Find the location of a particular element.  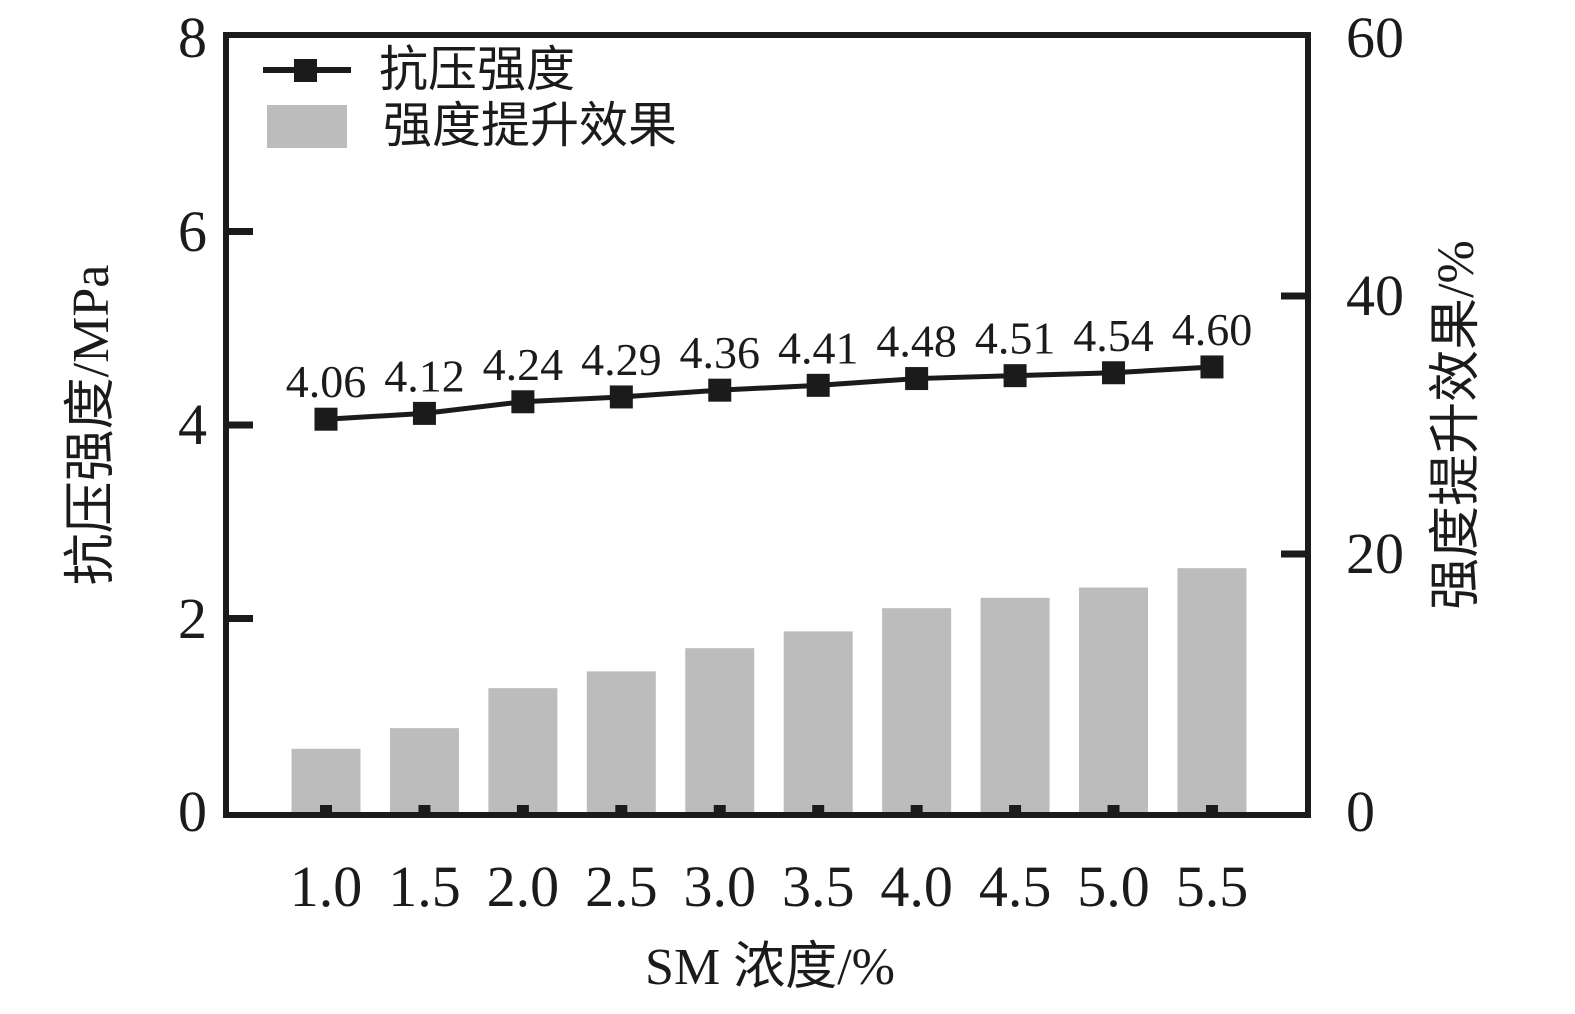

legend-label-line: 抗压强度 is located at coordinates (477, 69).